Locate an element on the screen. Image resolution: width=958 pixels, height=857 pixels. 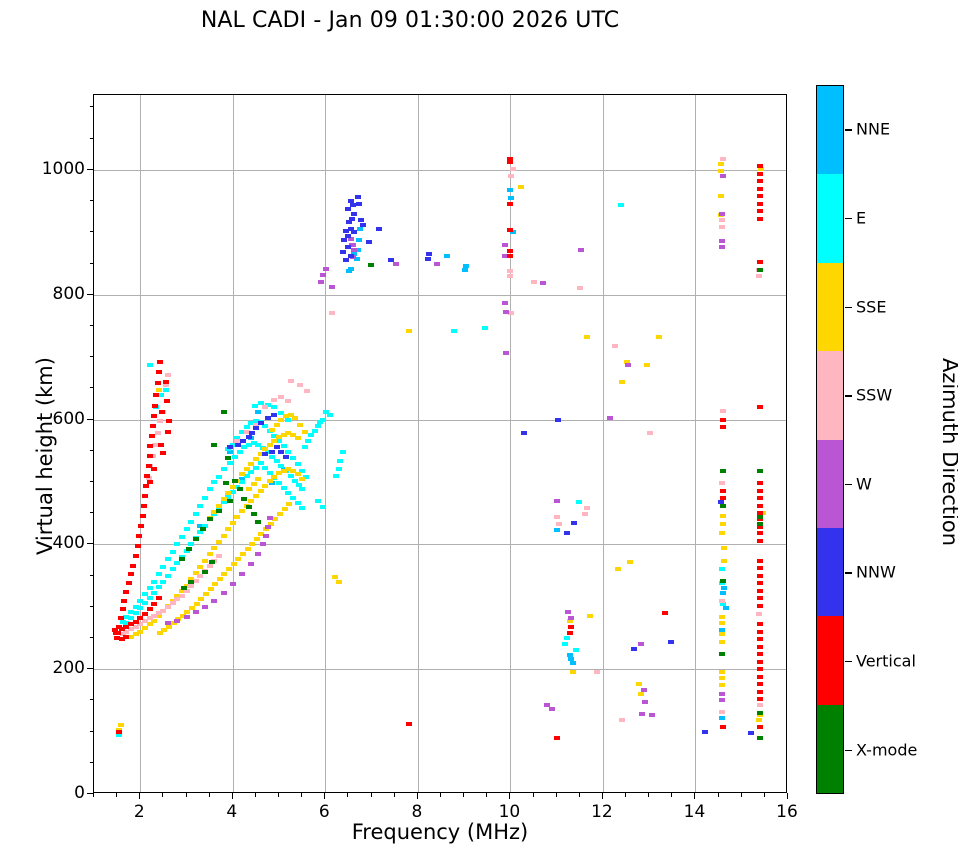
x-axis-tick-label: 8 is located at coordinates (417, 812).